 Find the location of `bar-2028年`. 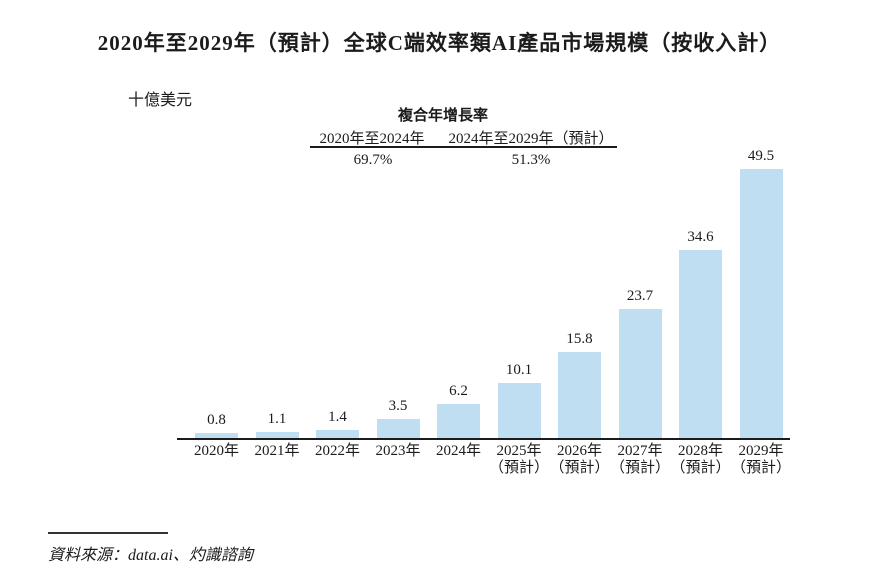

bar-2028年 is located at coordinates (700, 344).